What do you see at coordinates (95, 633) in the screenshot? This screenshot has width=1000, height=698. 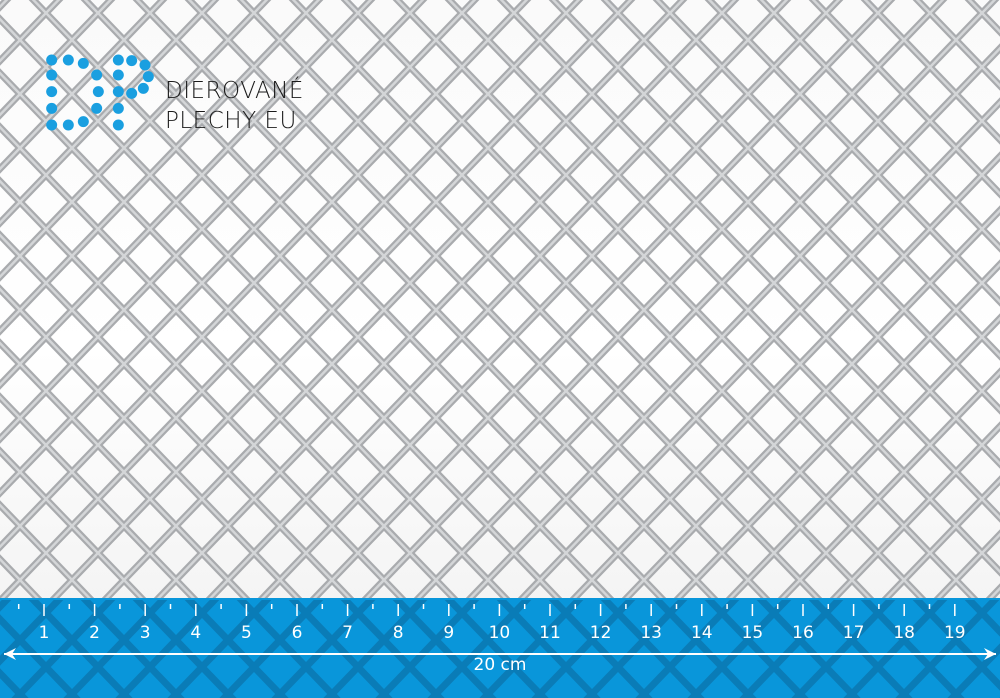 I see `ruler-label: 2` at bounding box center [95, 633].